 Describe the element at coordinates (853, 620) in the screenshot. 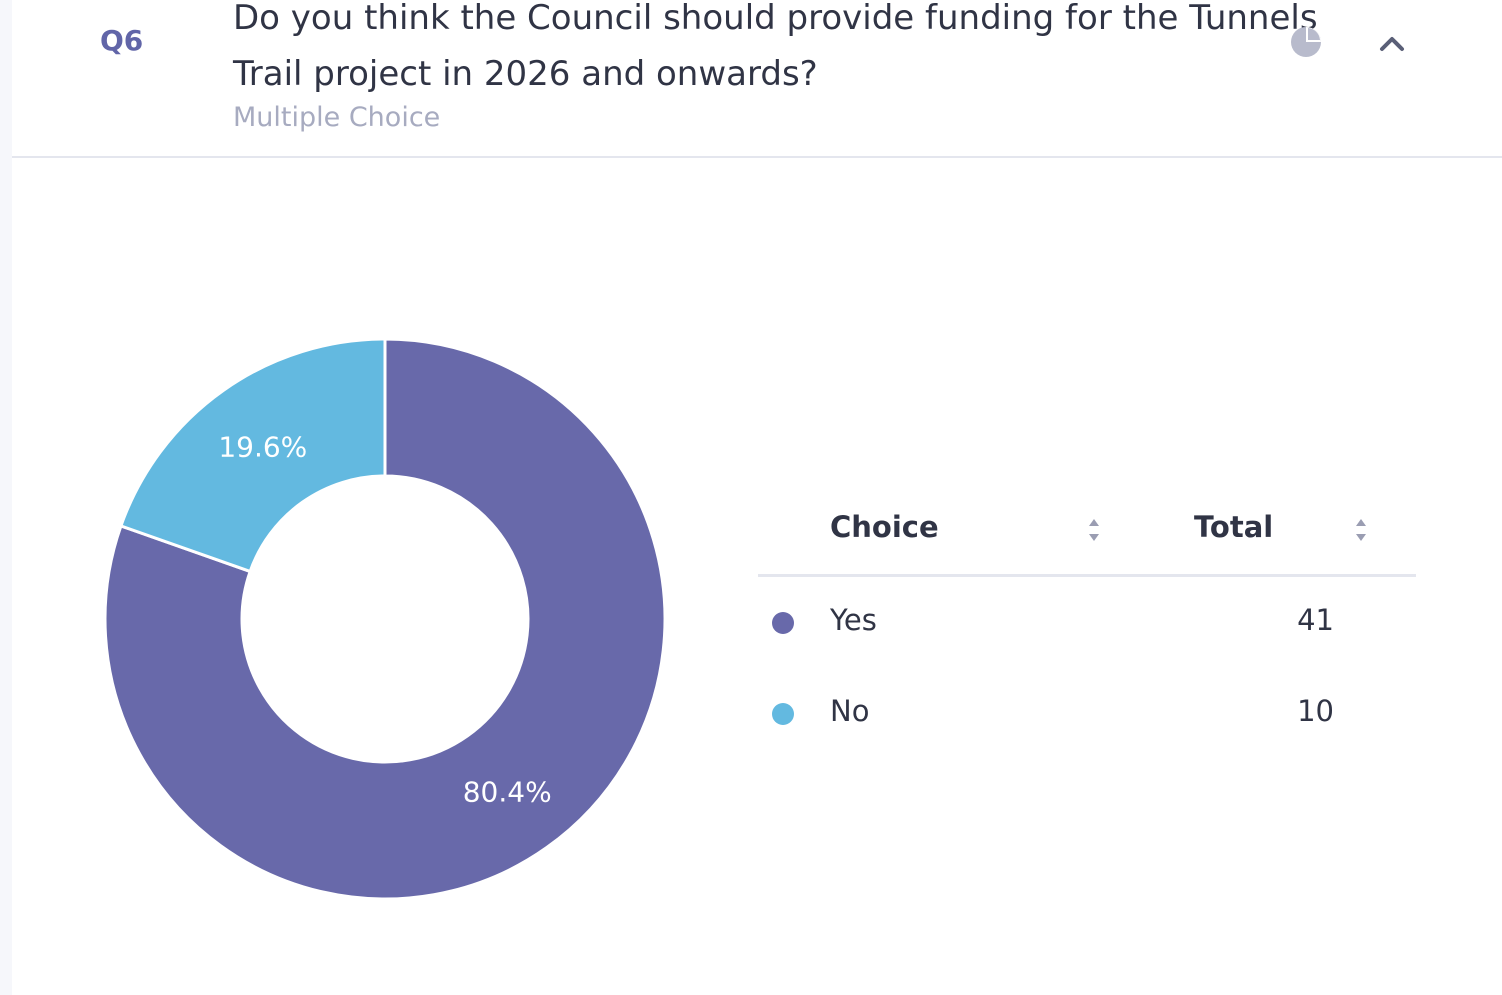

I see `choice-label: Yes` at that location.